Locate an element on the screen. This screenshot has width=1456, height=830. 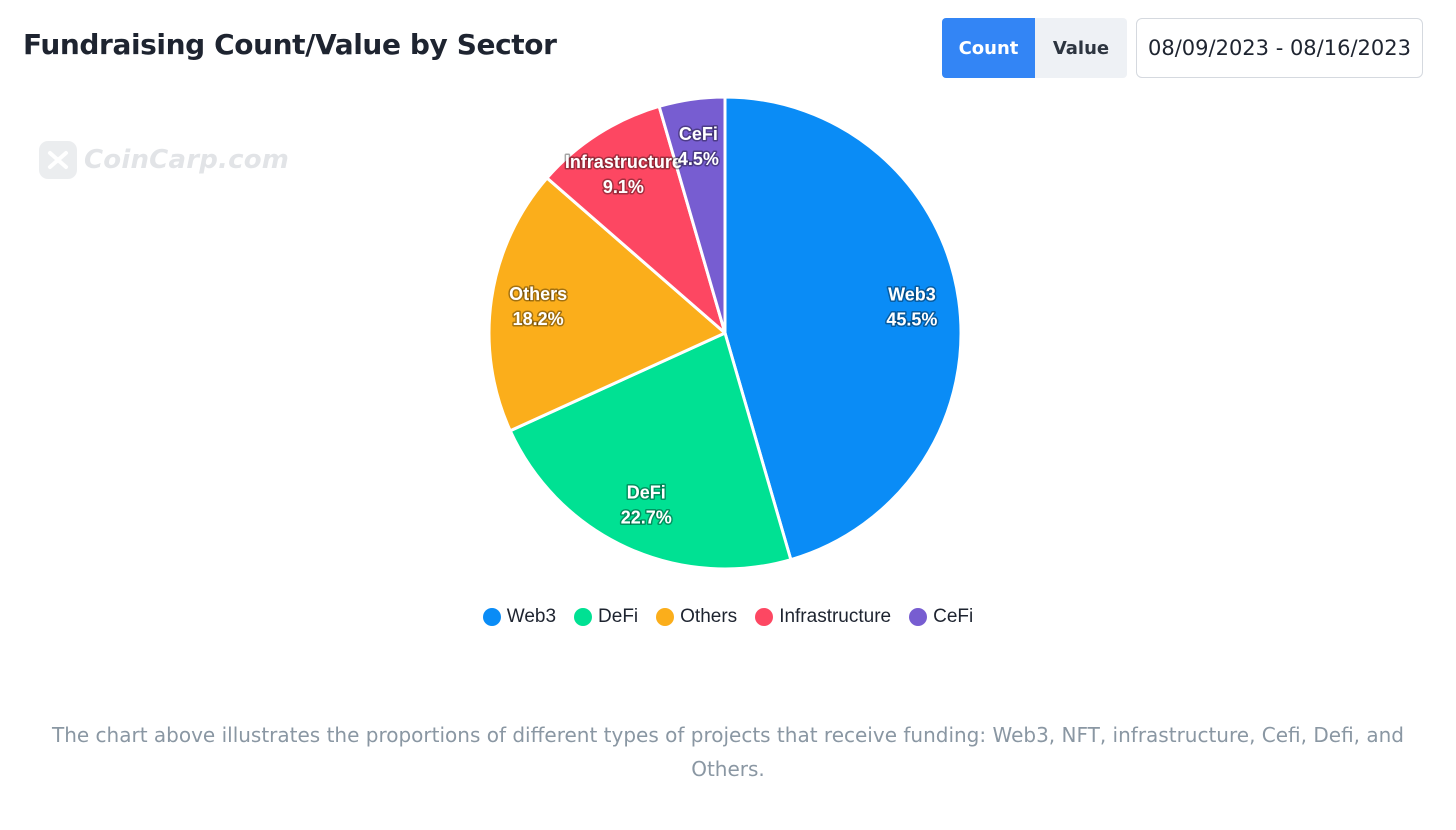
legend-label: DeFi is located at coordinates (618, 616).